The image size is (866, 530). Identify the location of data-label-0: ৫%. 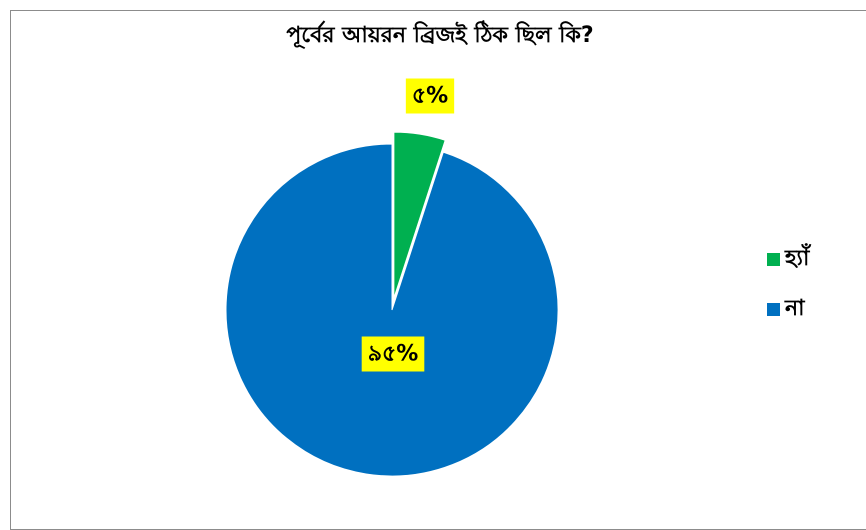
(430, 96).